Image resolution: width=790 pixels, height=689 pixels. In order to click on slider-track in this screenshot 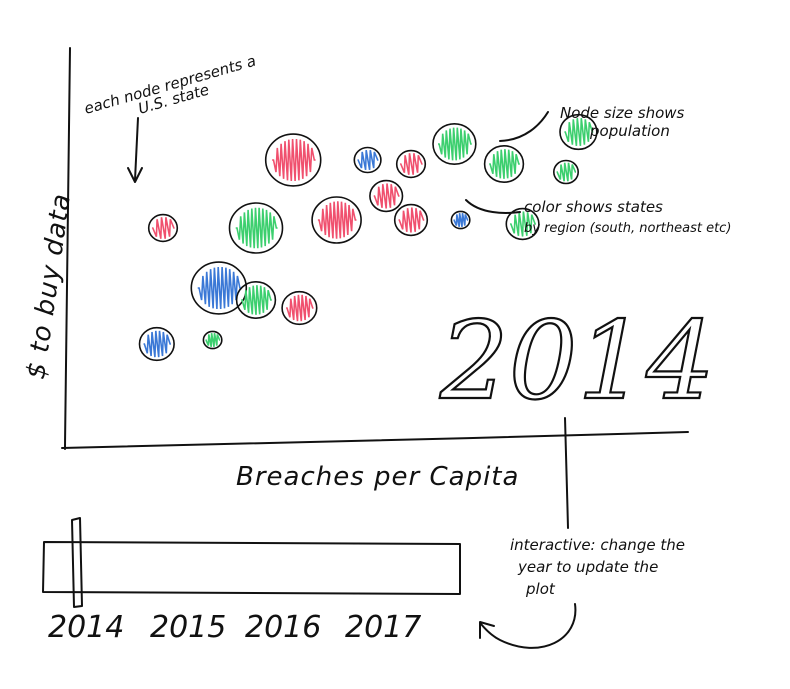, I will do `click(251, 568)`.